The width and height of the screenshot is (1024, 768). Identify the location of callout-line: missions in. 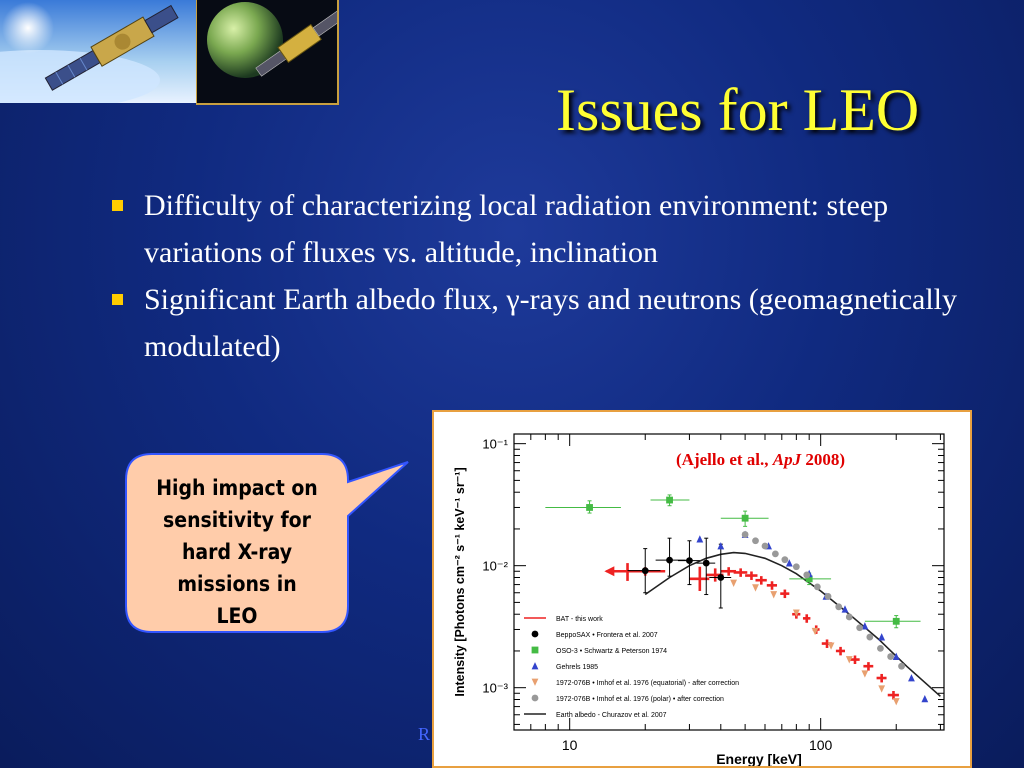
(237, 584).